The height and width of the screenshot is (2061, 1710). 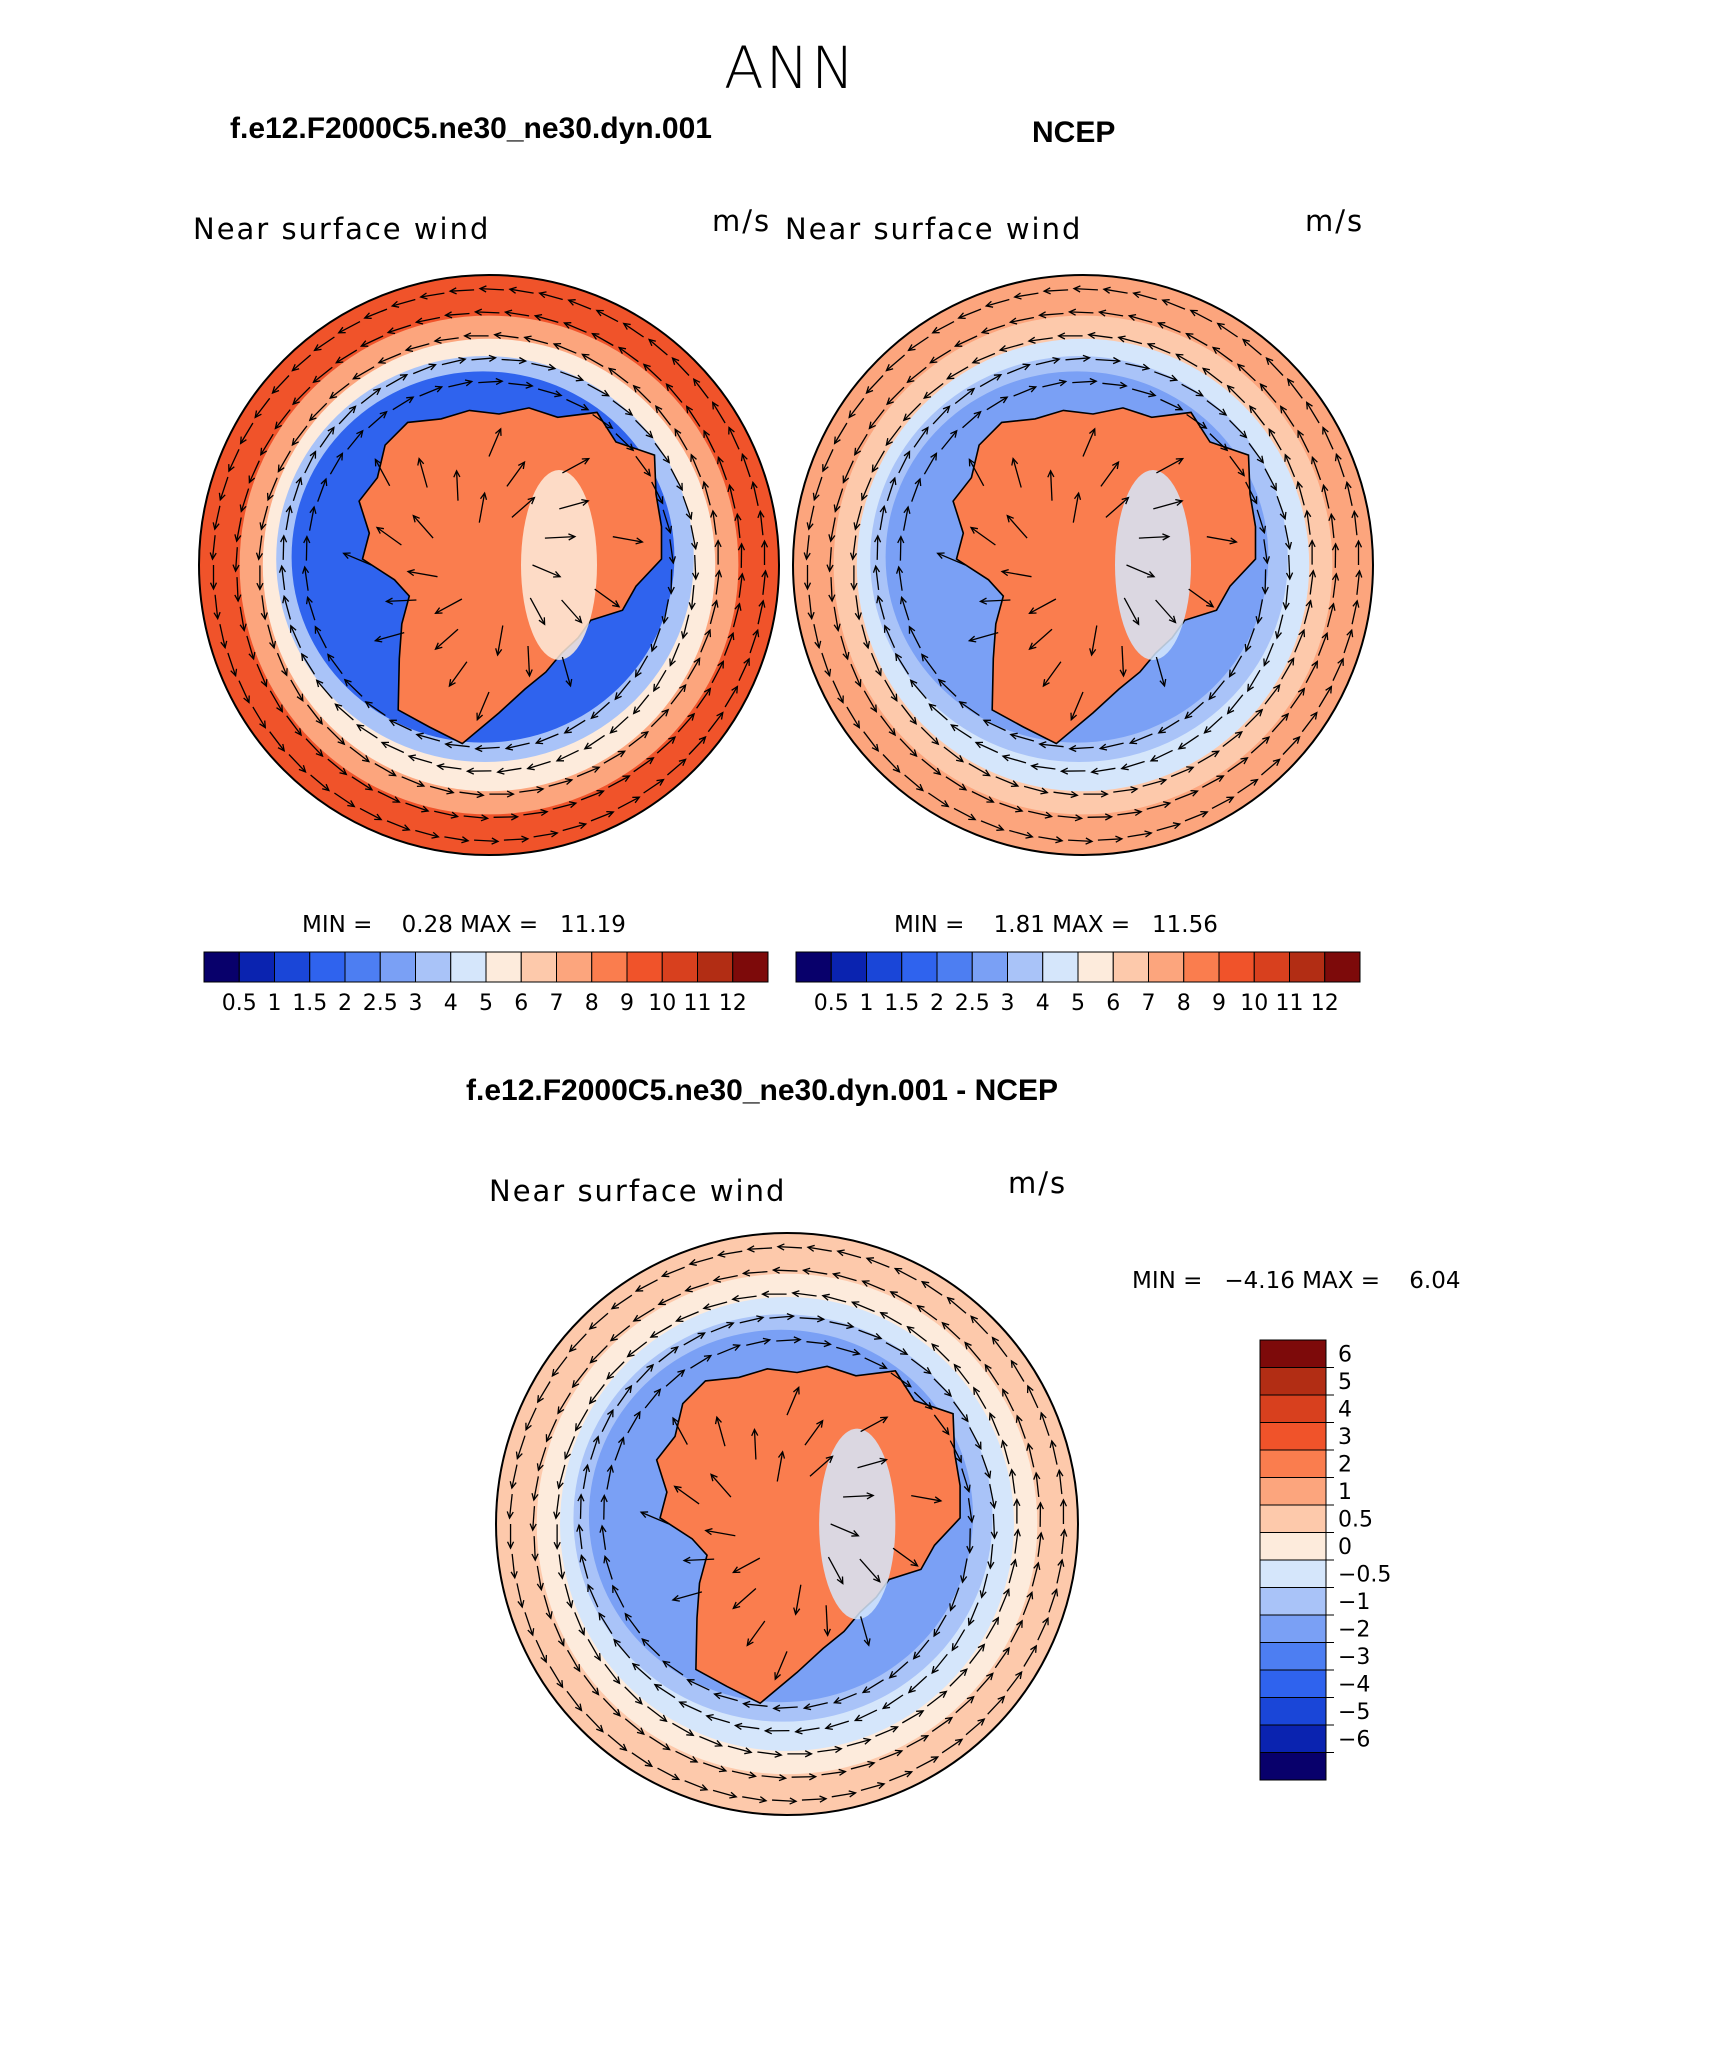 What do you see at coordinates (1335, 221) in the screenshot?
I see `units-label-obs: m/s` at bounding box center [1335, 221].